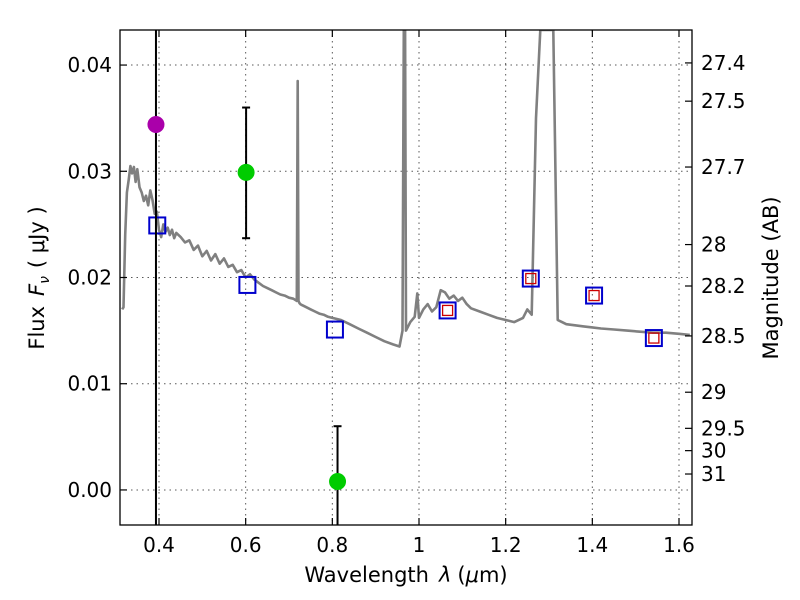  Describe the element at coordinates (493, 575) in the screenshot. I see `x-axis-unit-rest: m)` at that location.